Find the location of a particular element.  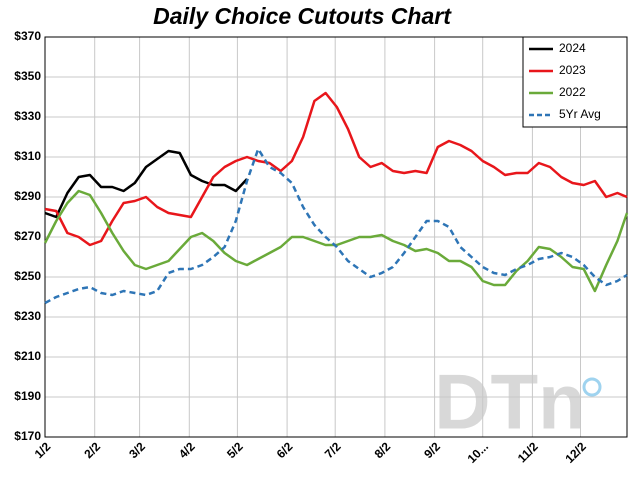

legend-label: 2023 is located at coordinates (572, 70).